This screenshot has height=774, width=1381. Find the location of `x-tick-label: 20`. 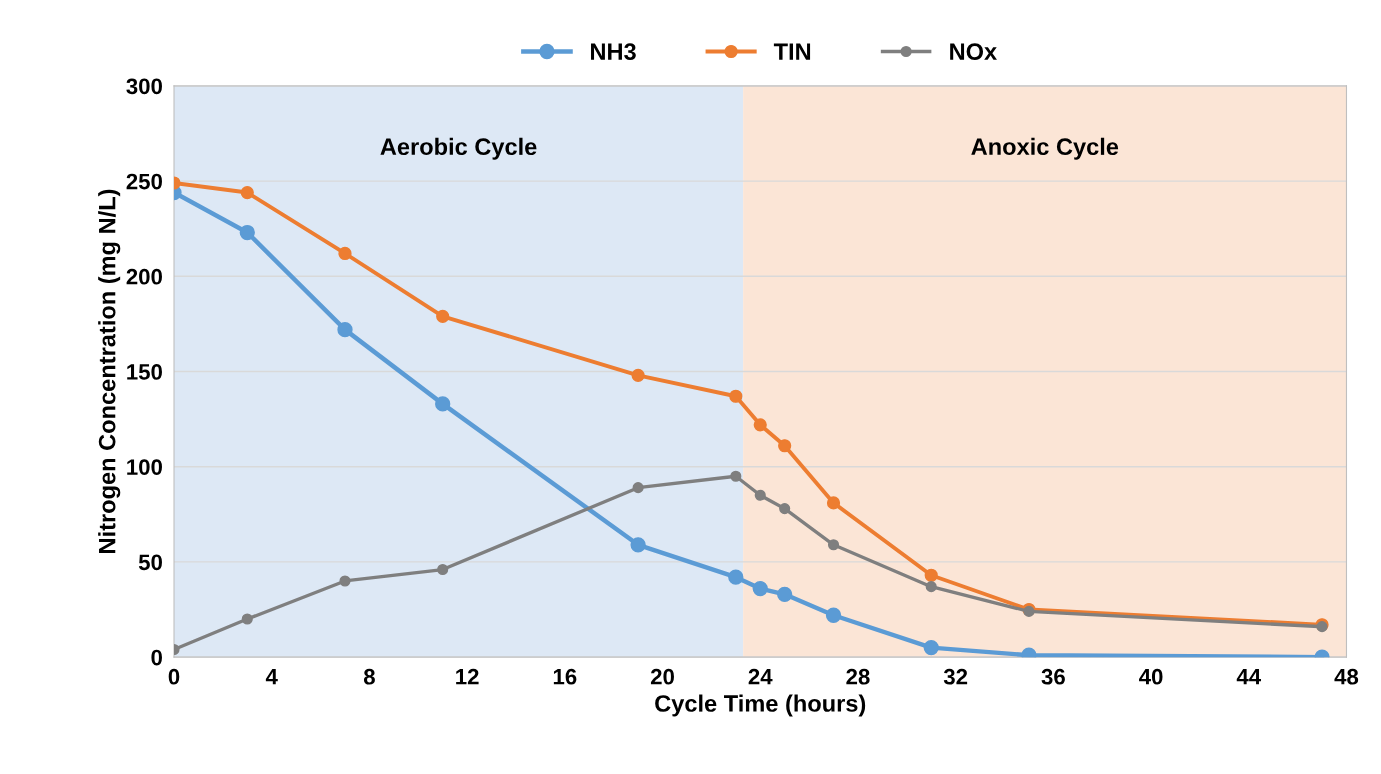

x-tick-label: 20 is located at coordinates (662, 676).